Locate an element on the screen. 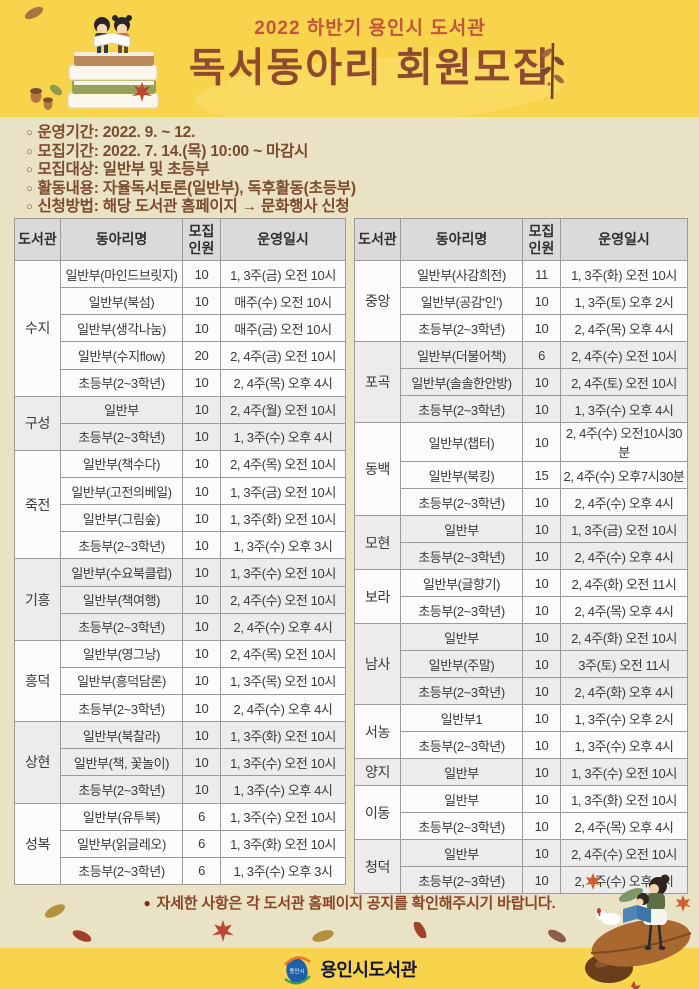 The image size is (699, 989). table-row: 일반부(북섬) 10 매주(수) 오전 10시 is located at coordinates (180, 301).